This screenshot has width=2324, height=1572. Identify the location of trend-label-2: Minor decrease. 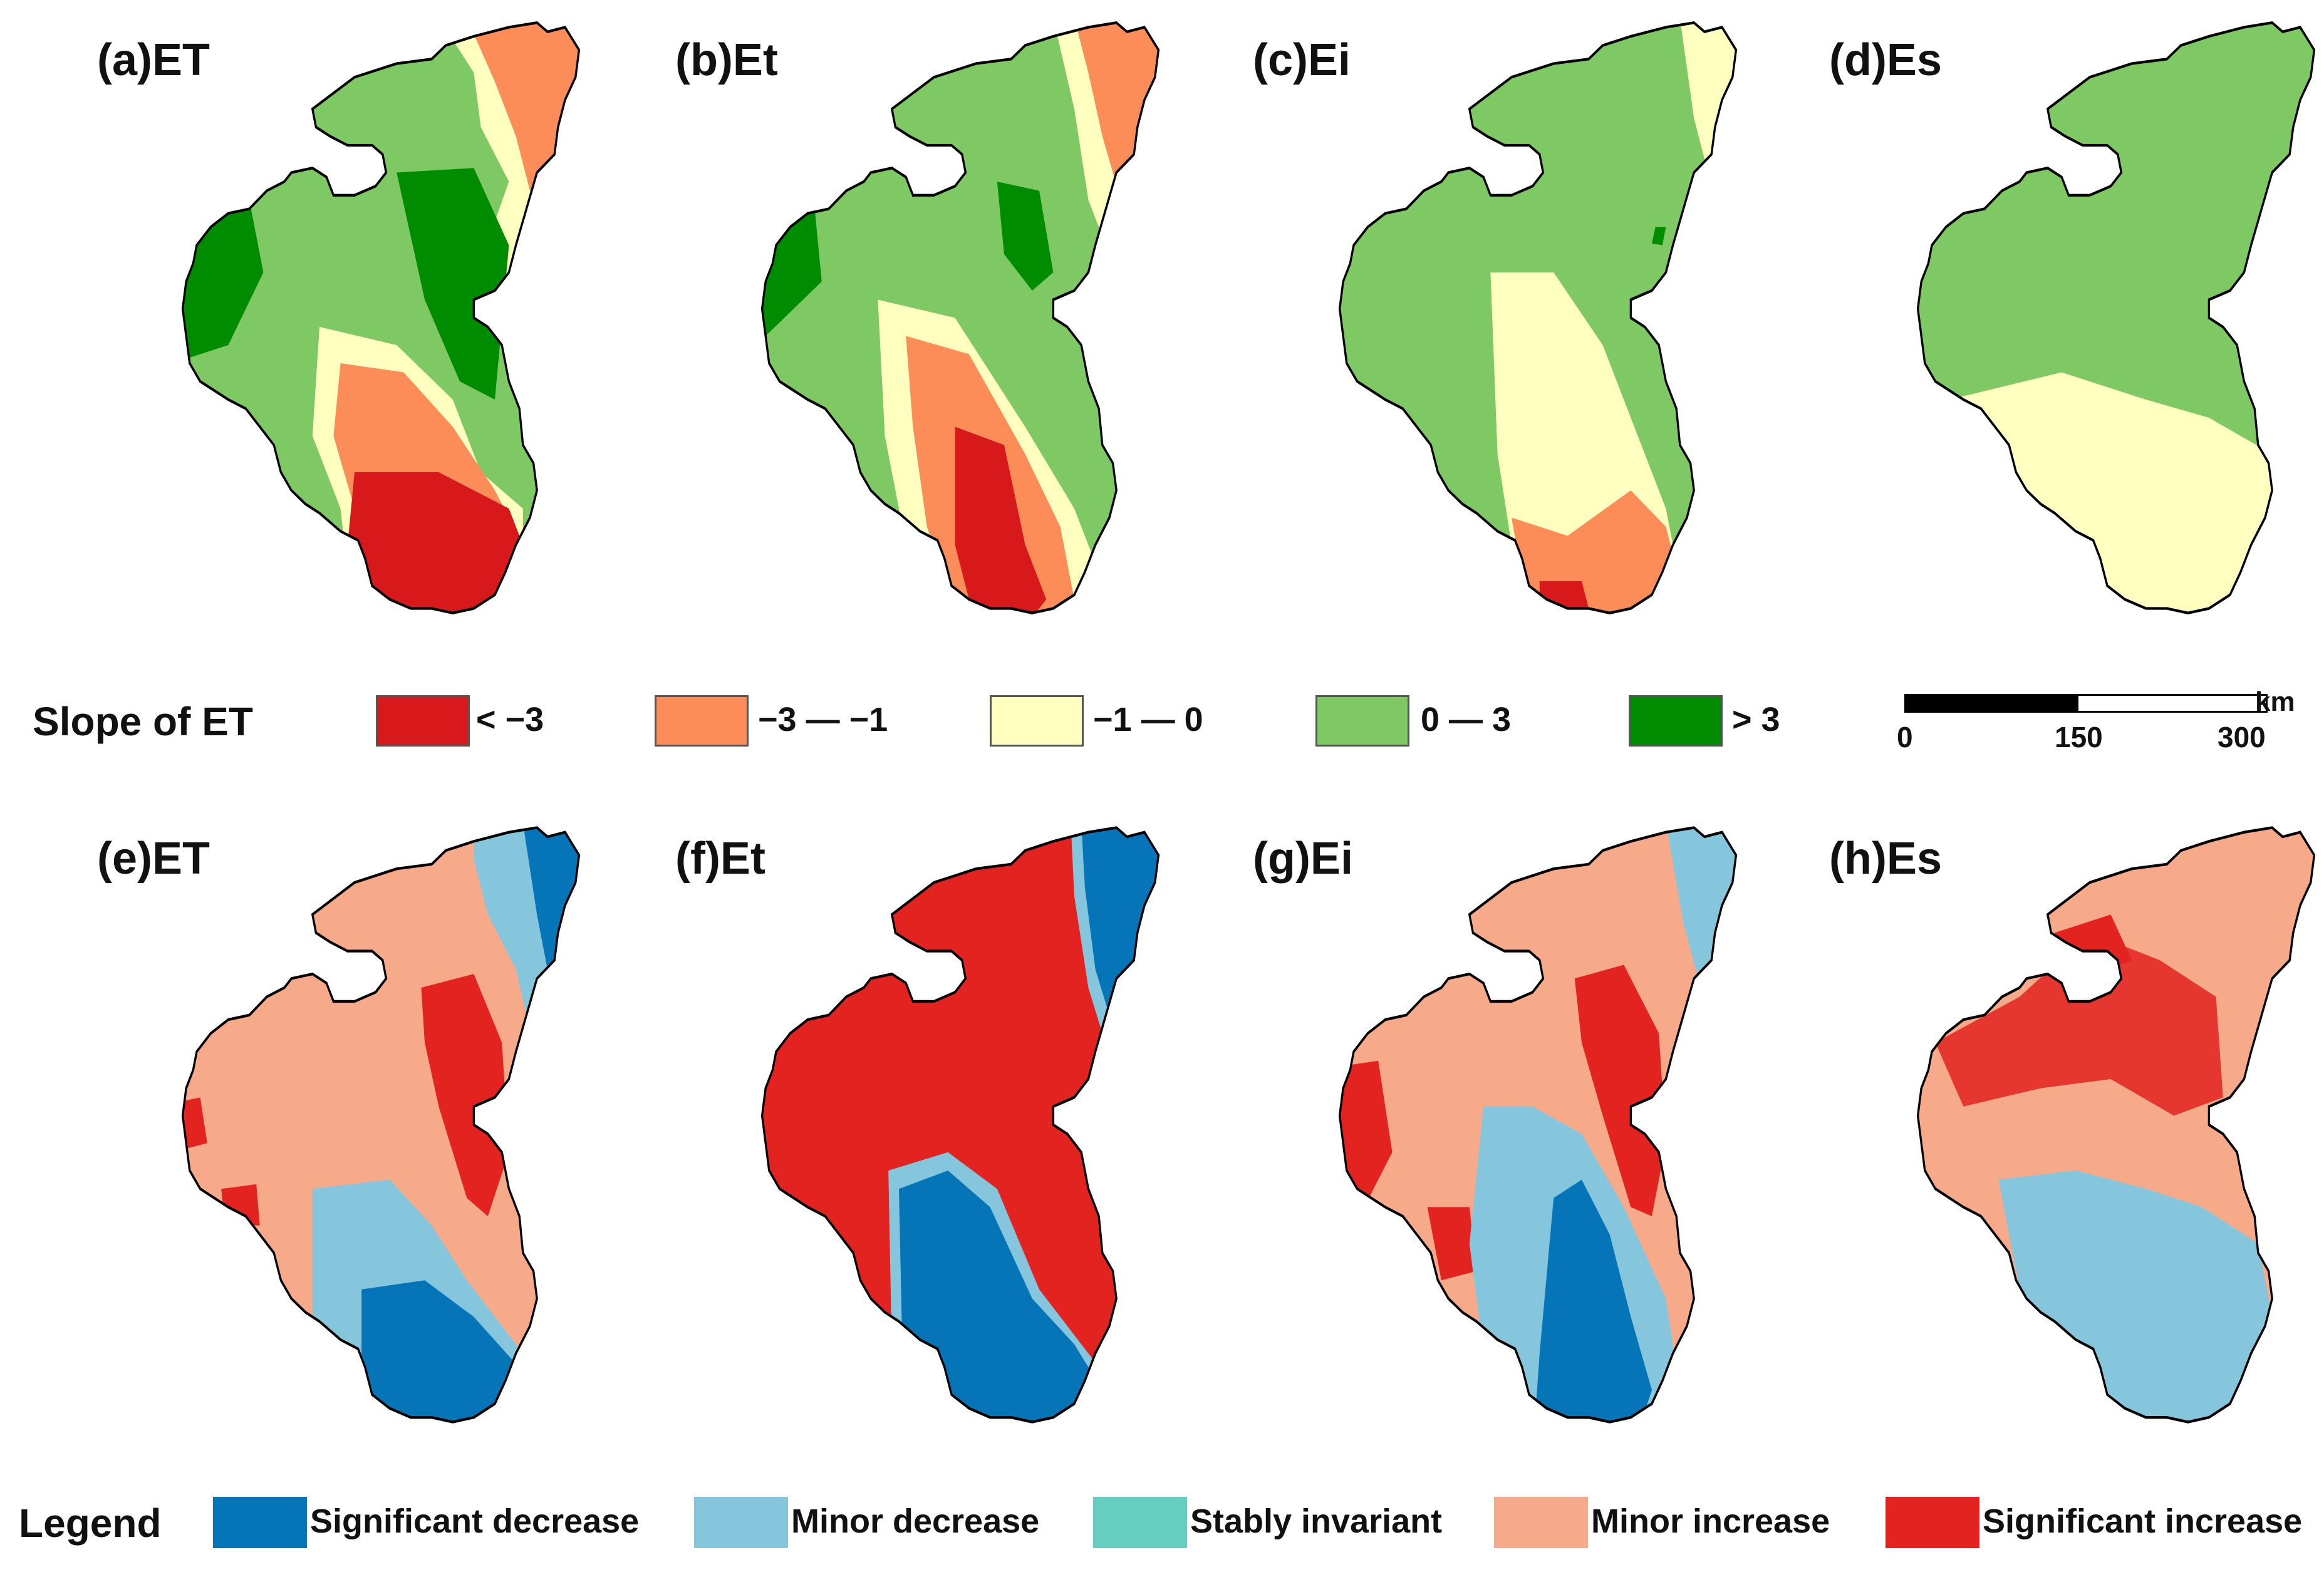
(915, 1521).